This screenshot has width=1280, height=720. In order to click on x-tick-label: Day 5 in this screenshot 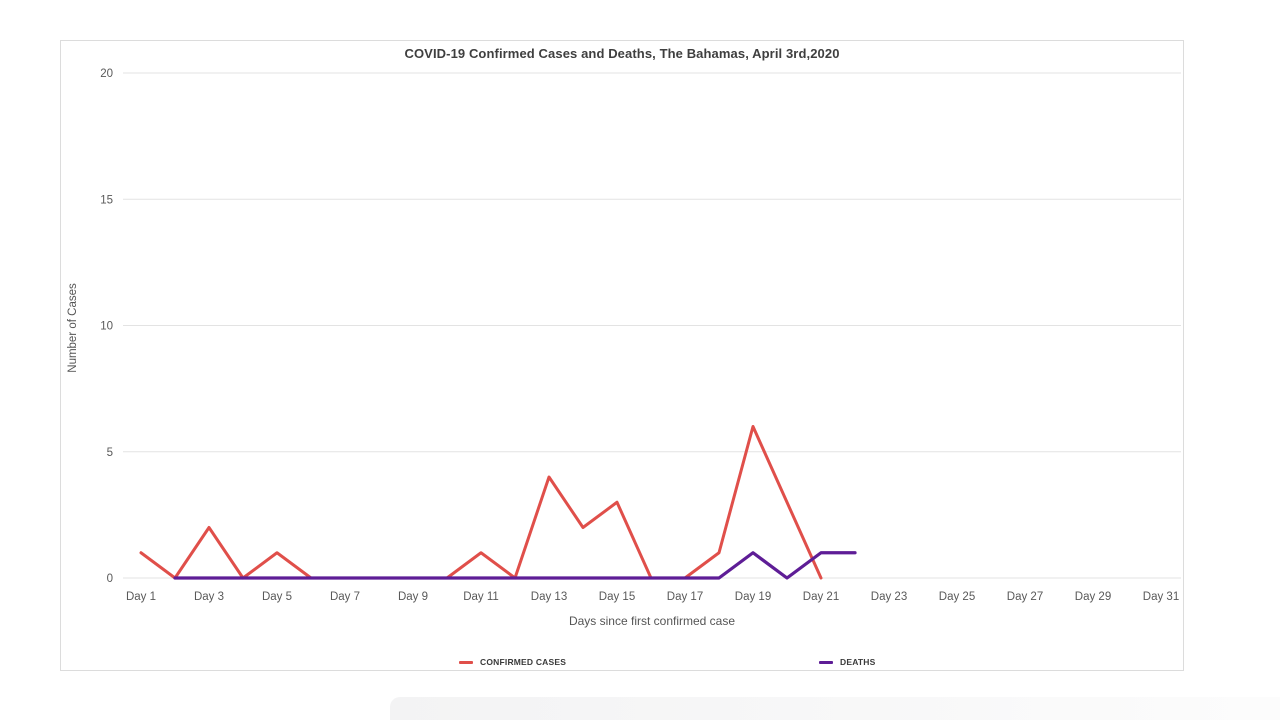, I will do `click(277, 597)`.